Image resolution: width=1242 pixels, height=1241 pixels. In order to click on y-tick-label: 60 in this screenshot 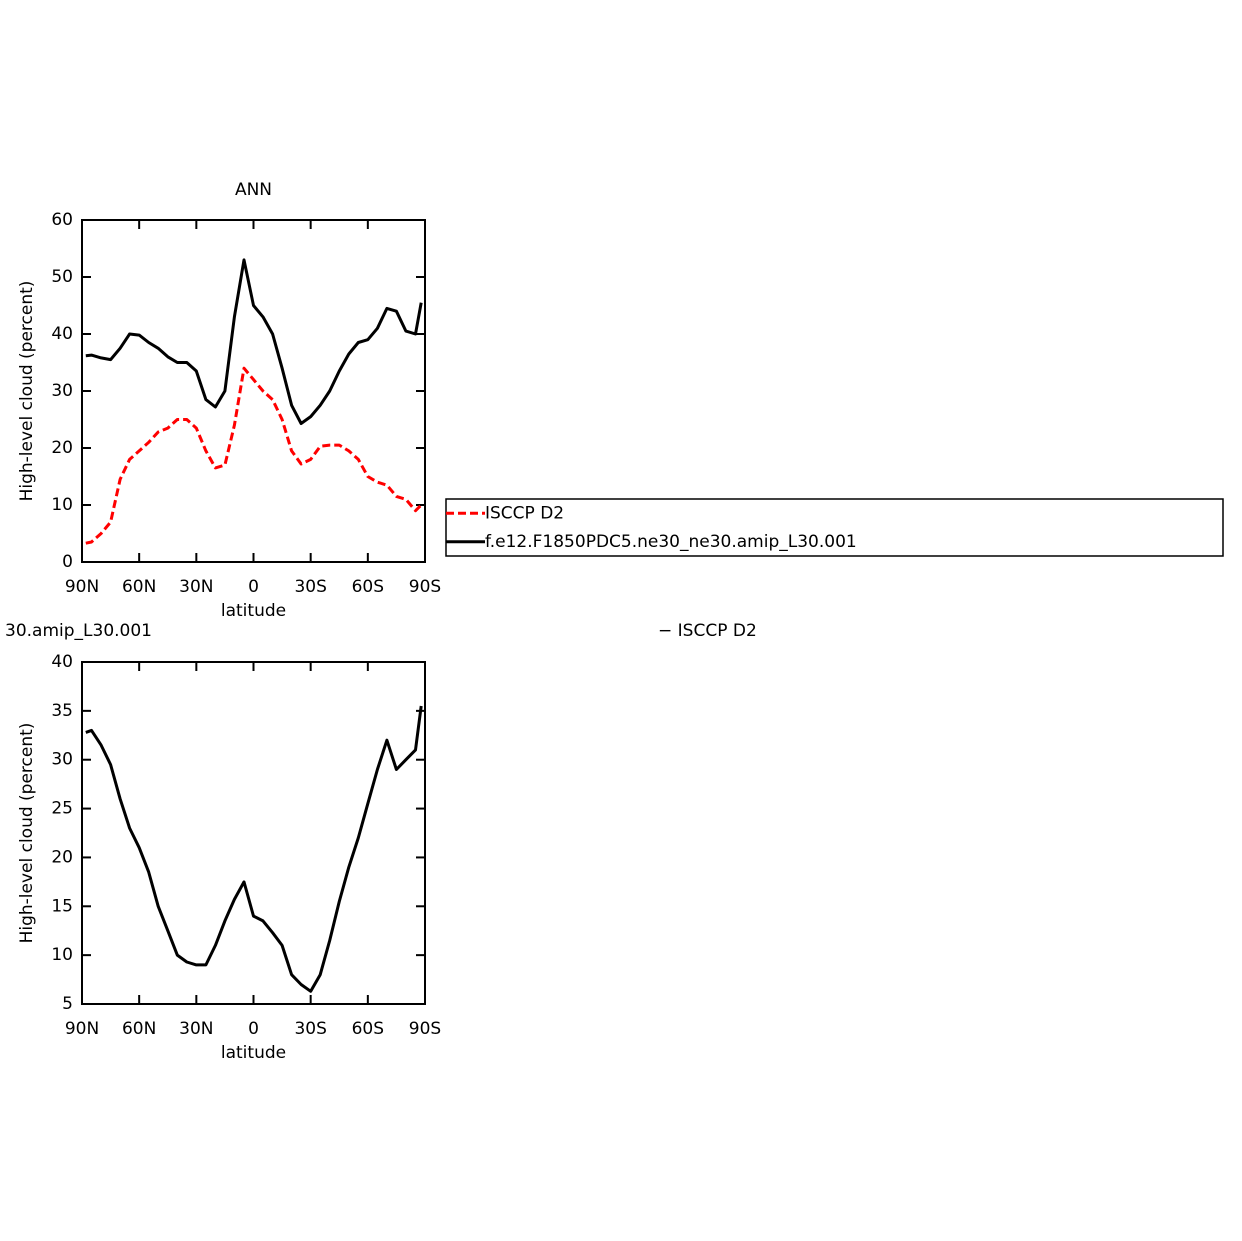, I will do `click(62, 220)`.